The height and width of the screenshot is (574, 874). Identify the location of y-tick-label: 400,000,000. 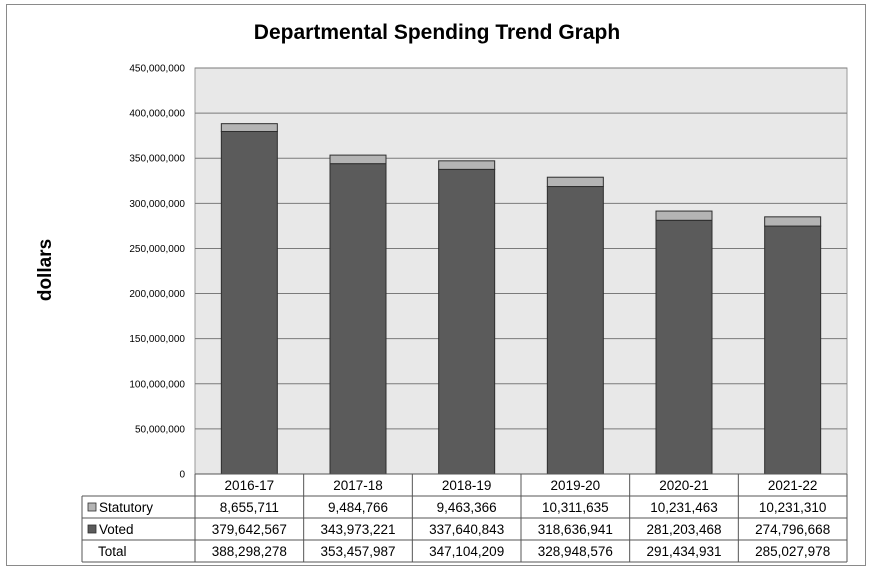
(157, 114).